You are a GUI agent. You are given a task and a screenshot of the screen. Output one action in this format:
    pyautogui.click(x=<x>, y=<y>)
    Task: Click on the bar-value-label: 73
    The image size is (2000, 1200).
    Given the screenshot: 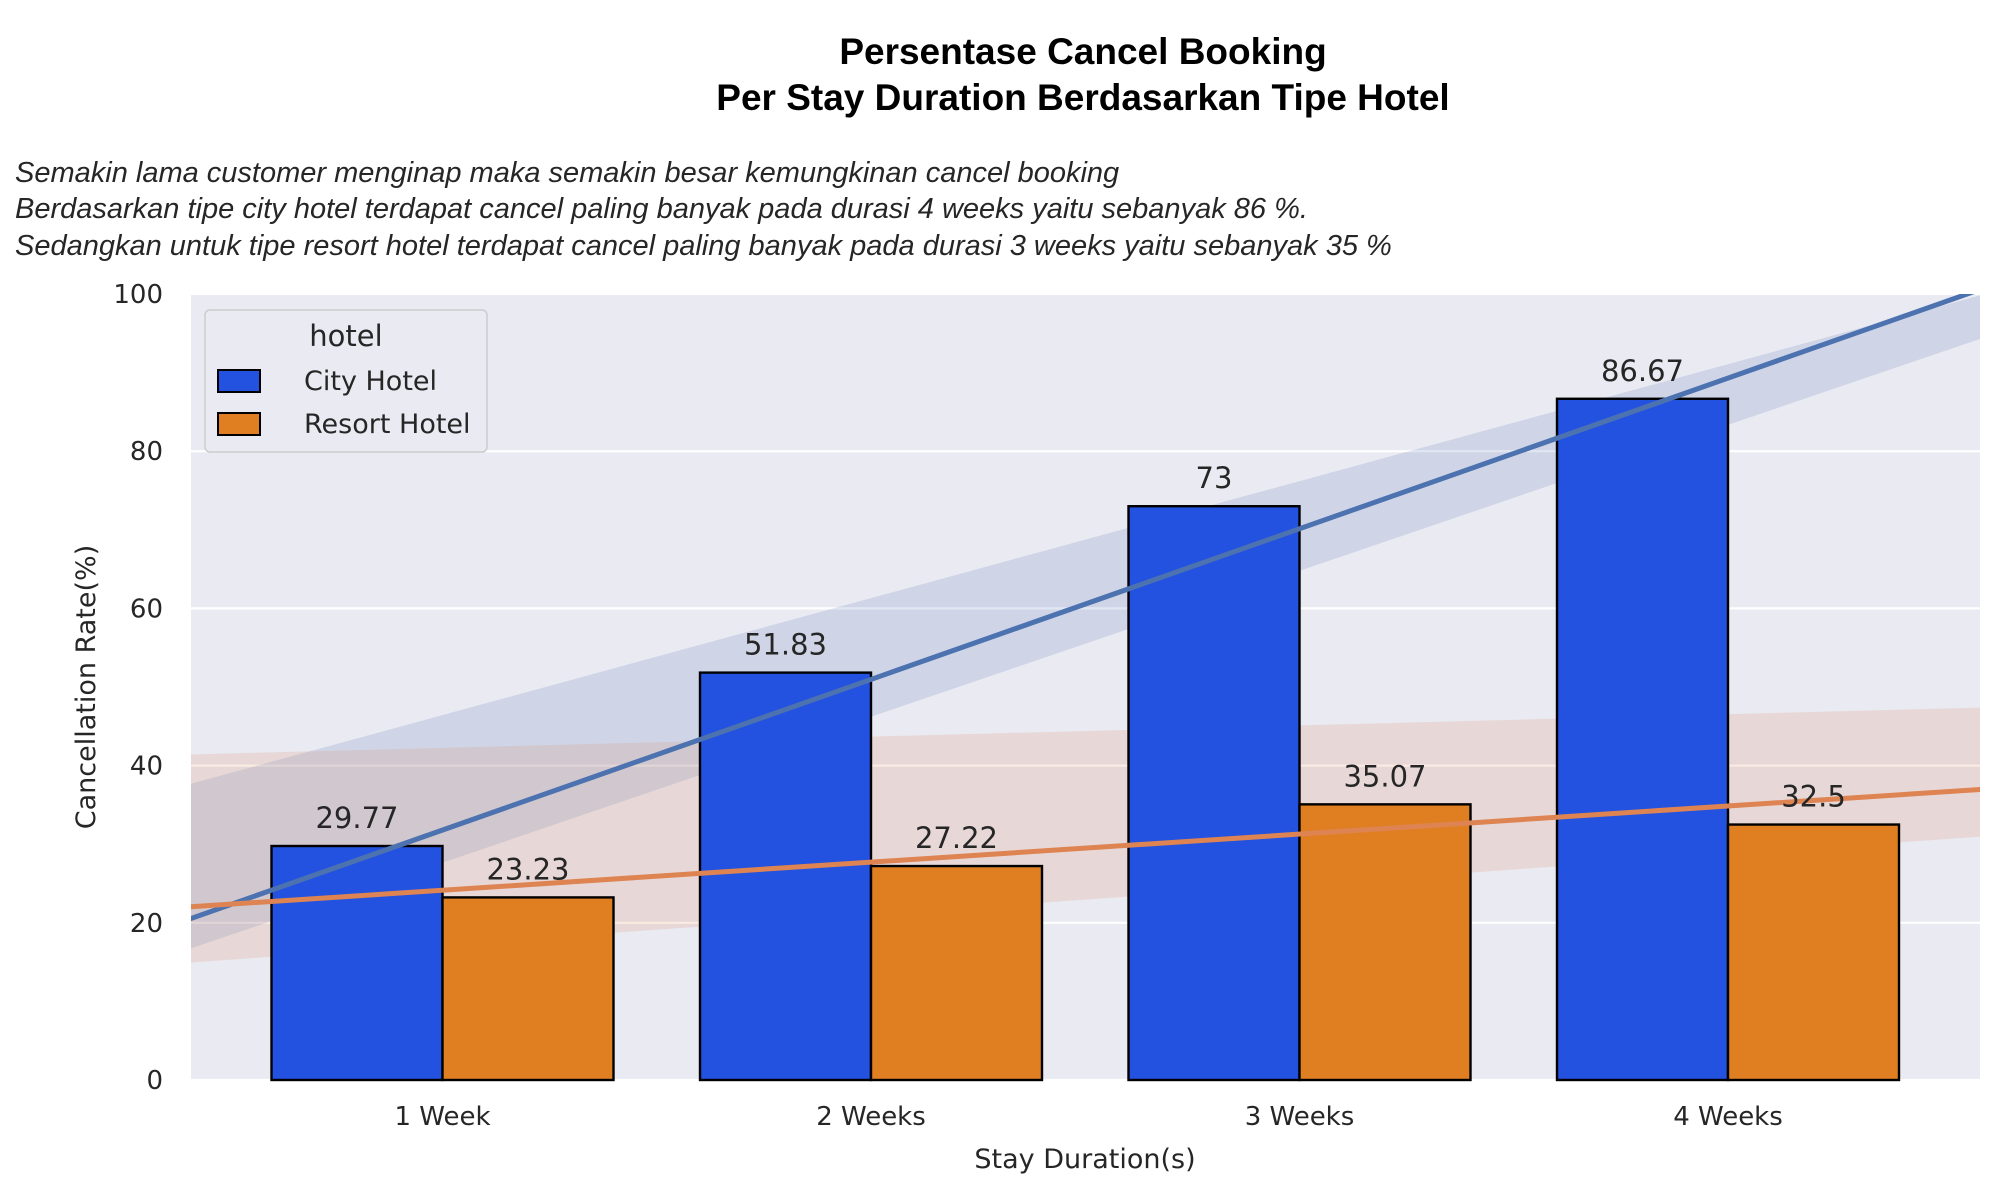 What is the action you would take?
    pyautogui.click(x=1214, y=478)
    